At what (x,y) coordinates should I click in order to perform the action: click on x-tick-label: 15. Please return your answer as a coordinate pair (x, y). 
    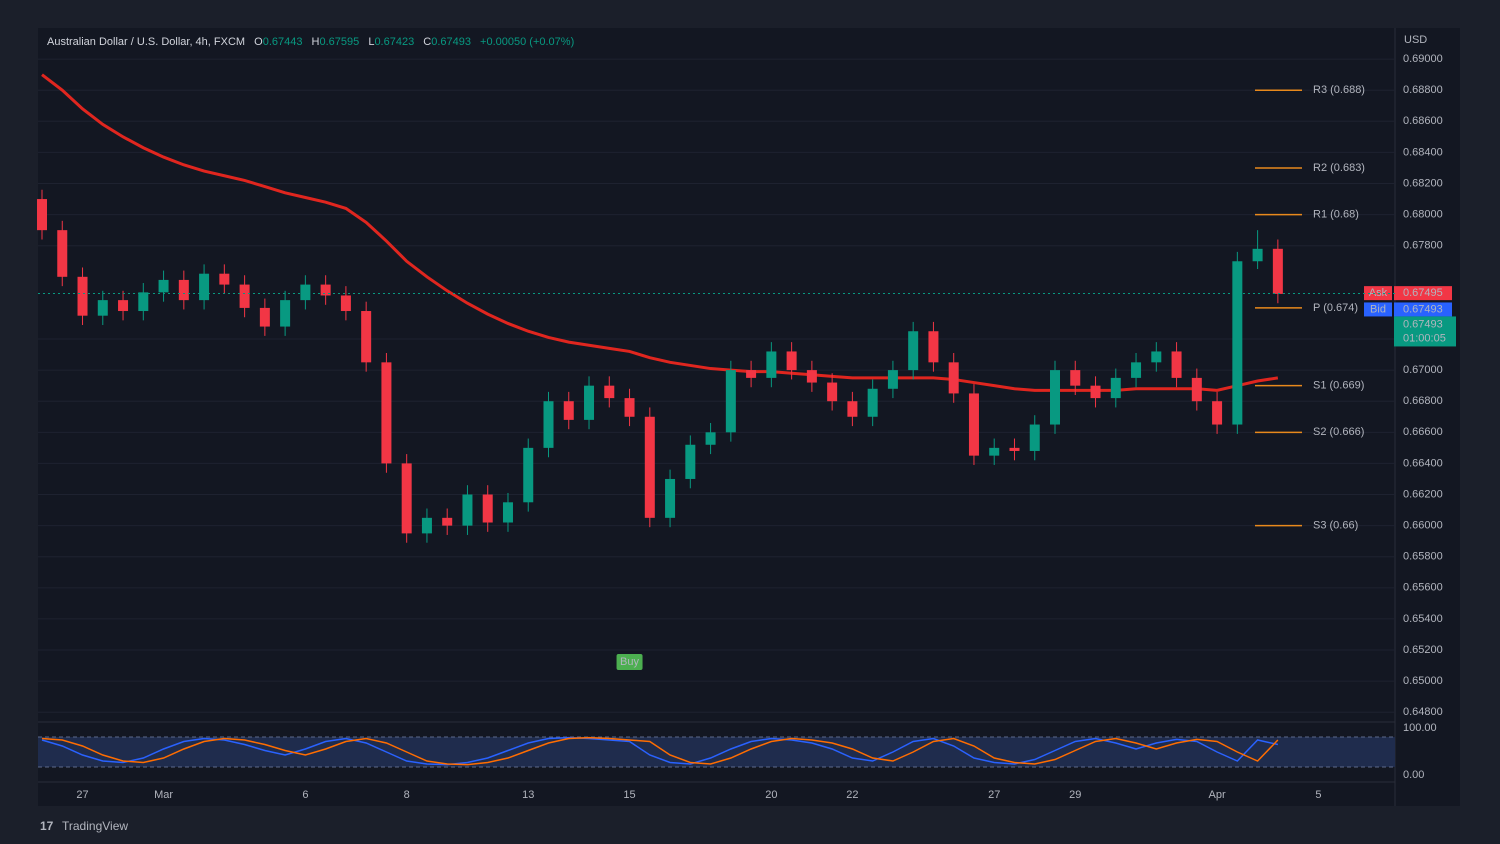
    Looking at the image, I should click on (629, 795).